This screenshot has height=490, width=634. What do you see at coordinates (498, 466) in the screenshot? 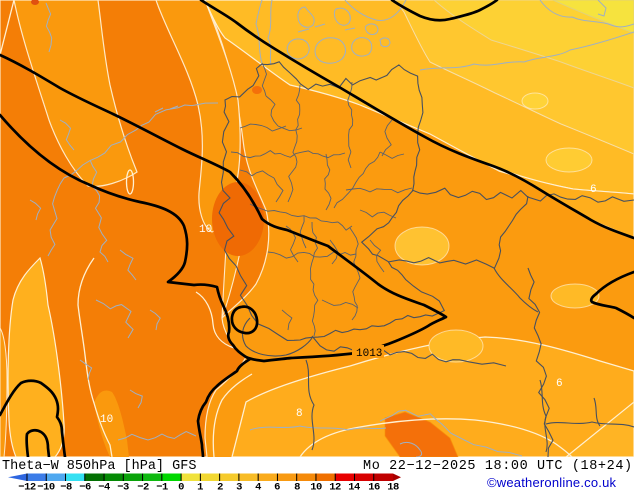
I see `svg-text:Mo 22−12−2025 18:00 UTC (18+24: Mo 22−12−2025 18:00 UTC (18+24)` at bounding box center [498, 466].